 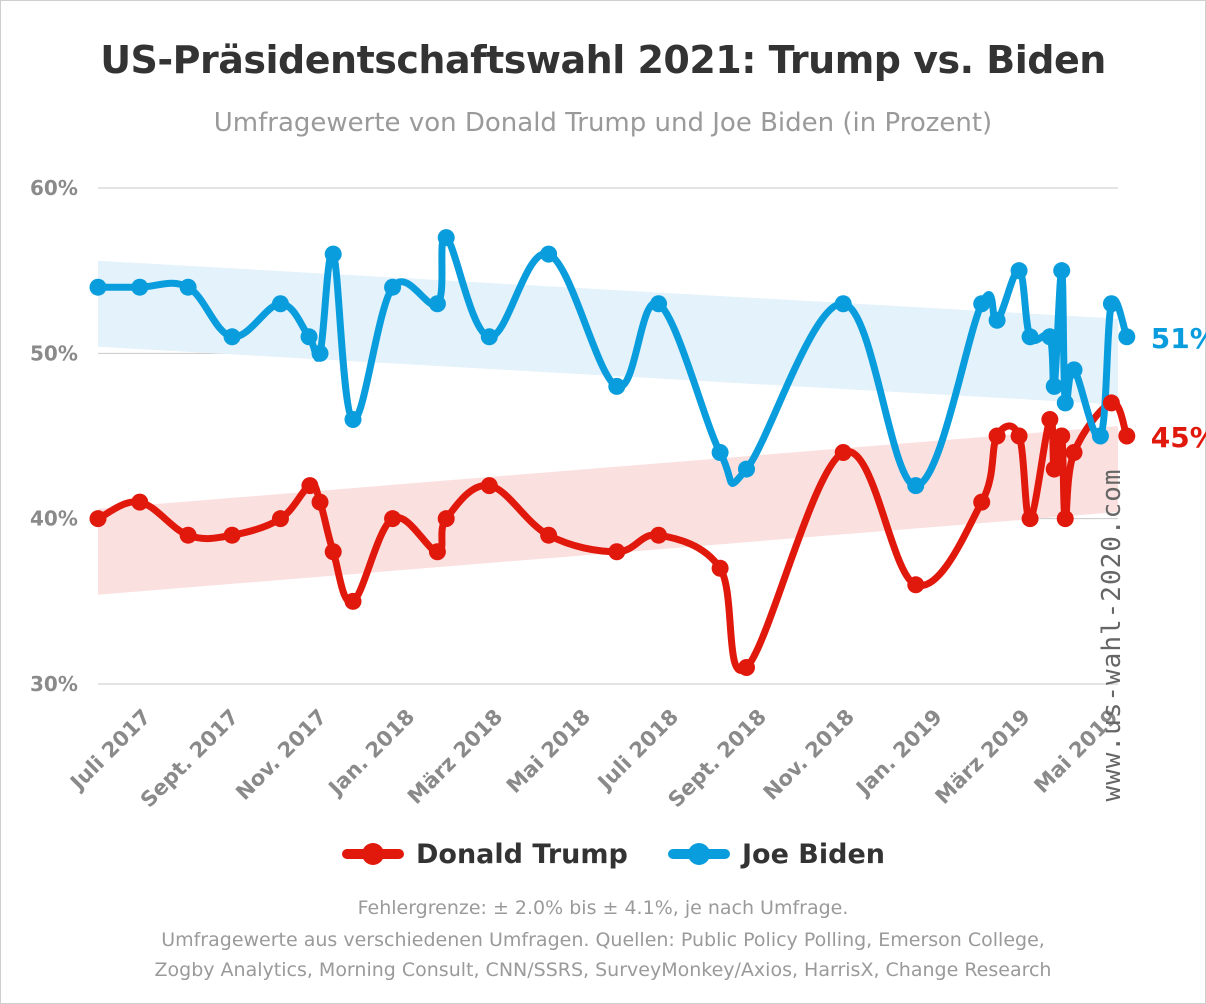 What do you see at coordinates (54, 519) in the screenshot?
I see `y-tick-label: 40%` at bounding box center [54, 519].